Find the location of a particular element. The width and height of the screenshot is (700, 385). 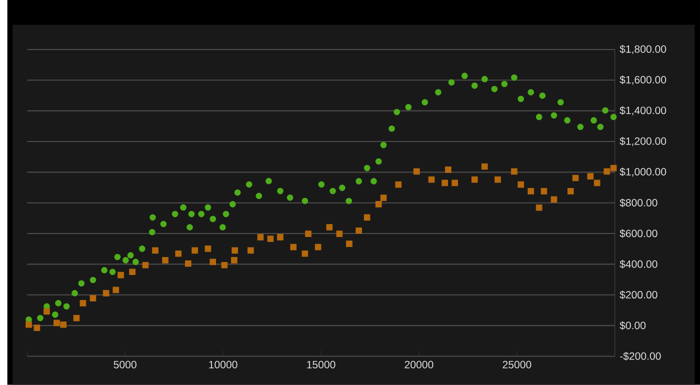

y-tick-label: $1,400.00 is located at coordinates (643, 111).